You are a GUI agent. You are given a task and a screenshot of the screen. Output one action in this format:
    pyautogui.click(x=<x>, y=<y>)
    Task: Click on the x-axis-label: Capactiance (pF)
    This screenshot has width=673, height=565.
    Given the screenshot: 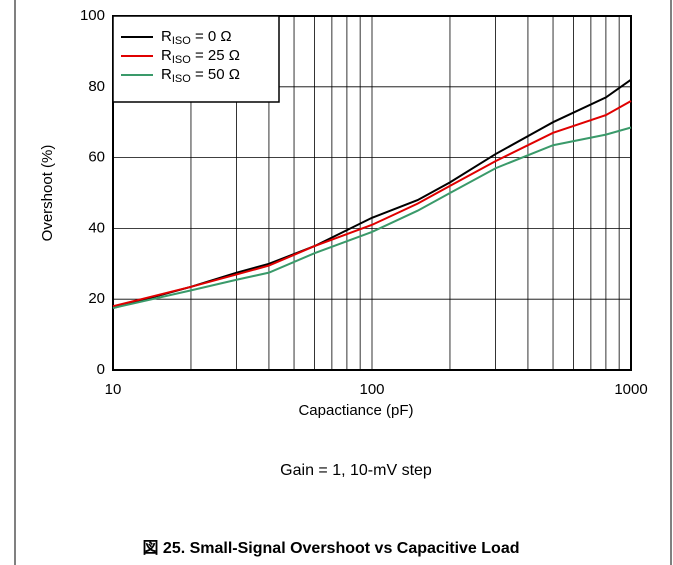 What is the action you would take?
    pyautogui.click(x=355, y=410)
    